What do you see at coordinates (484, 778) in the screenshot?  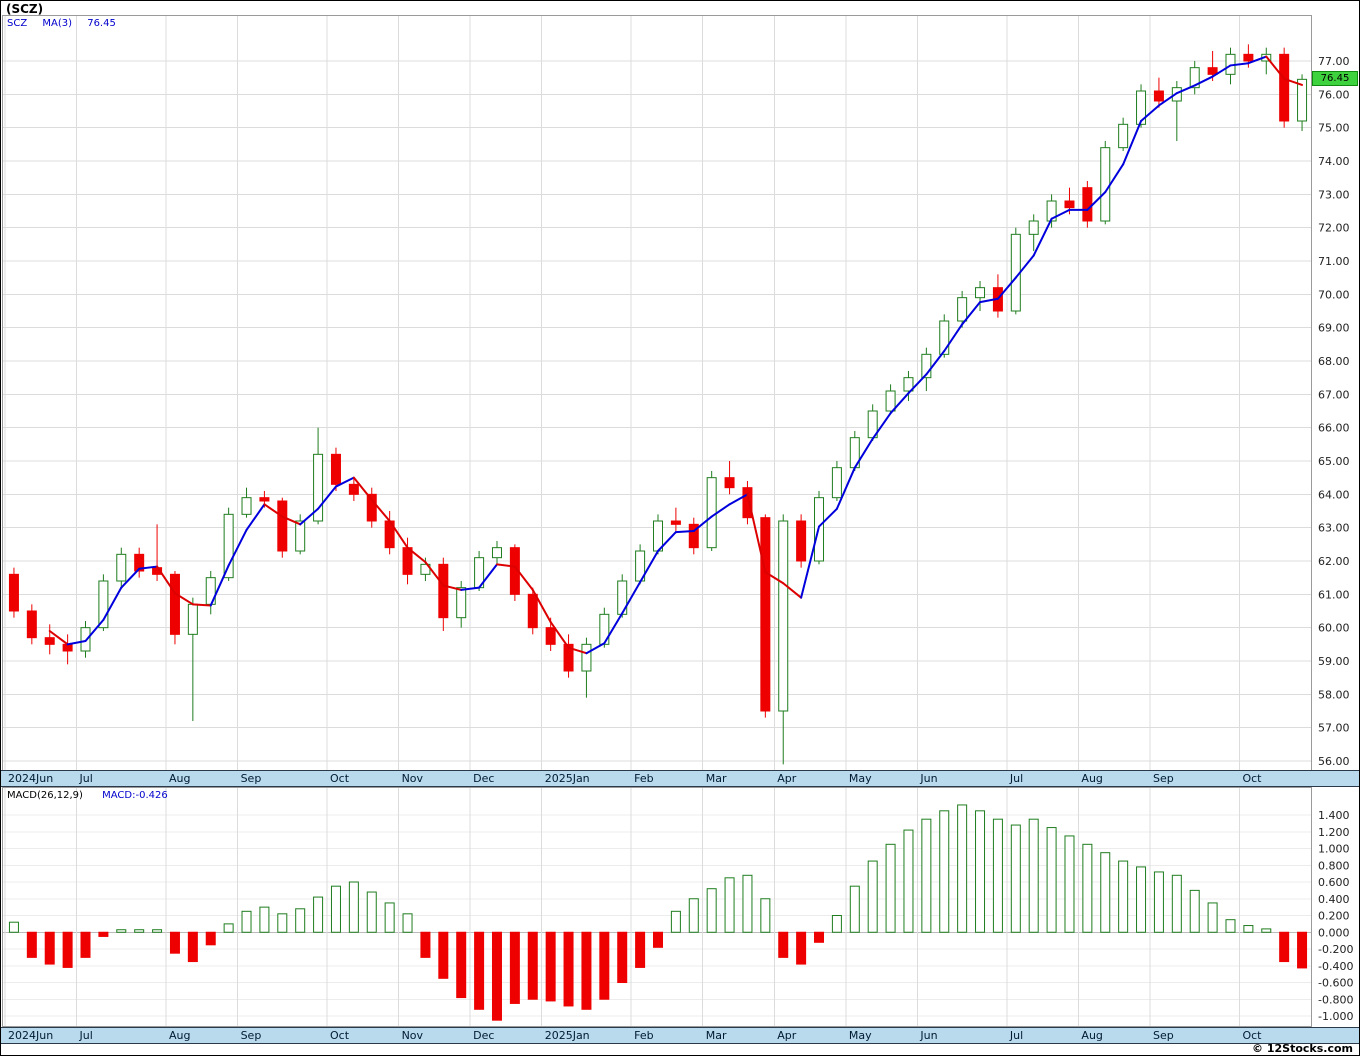 I see `month-label: Dec` at bounding box center [484, 778].